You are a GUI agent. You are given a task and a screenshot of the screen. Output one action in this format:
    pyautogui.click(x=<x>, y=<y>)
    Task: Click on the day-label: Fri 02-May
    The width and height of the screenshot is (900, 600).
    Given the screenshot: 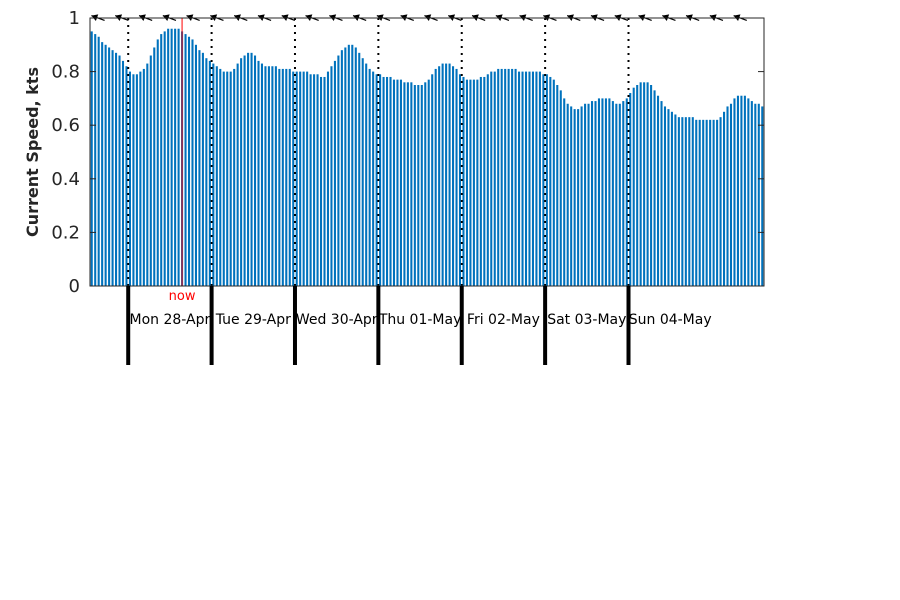 What is the action you would take?
    pyautogui.click(x=503, y=320)
    